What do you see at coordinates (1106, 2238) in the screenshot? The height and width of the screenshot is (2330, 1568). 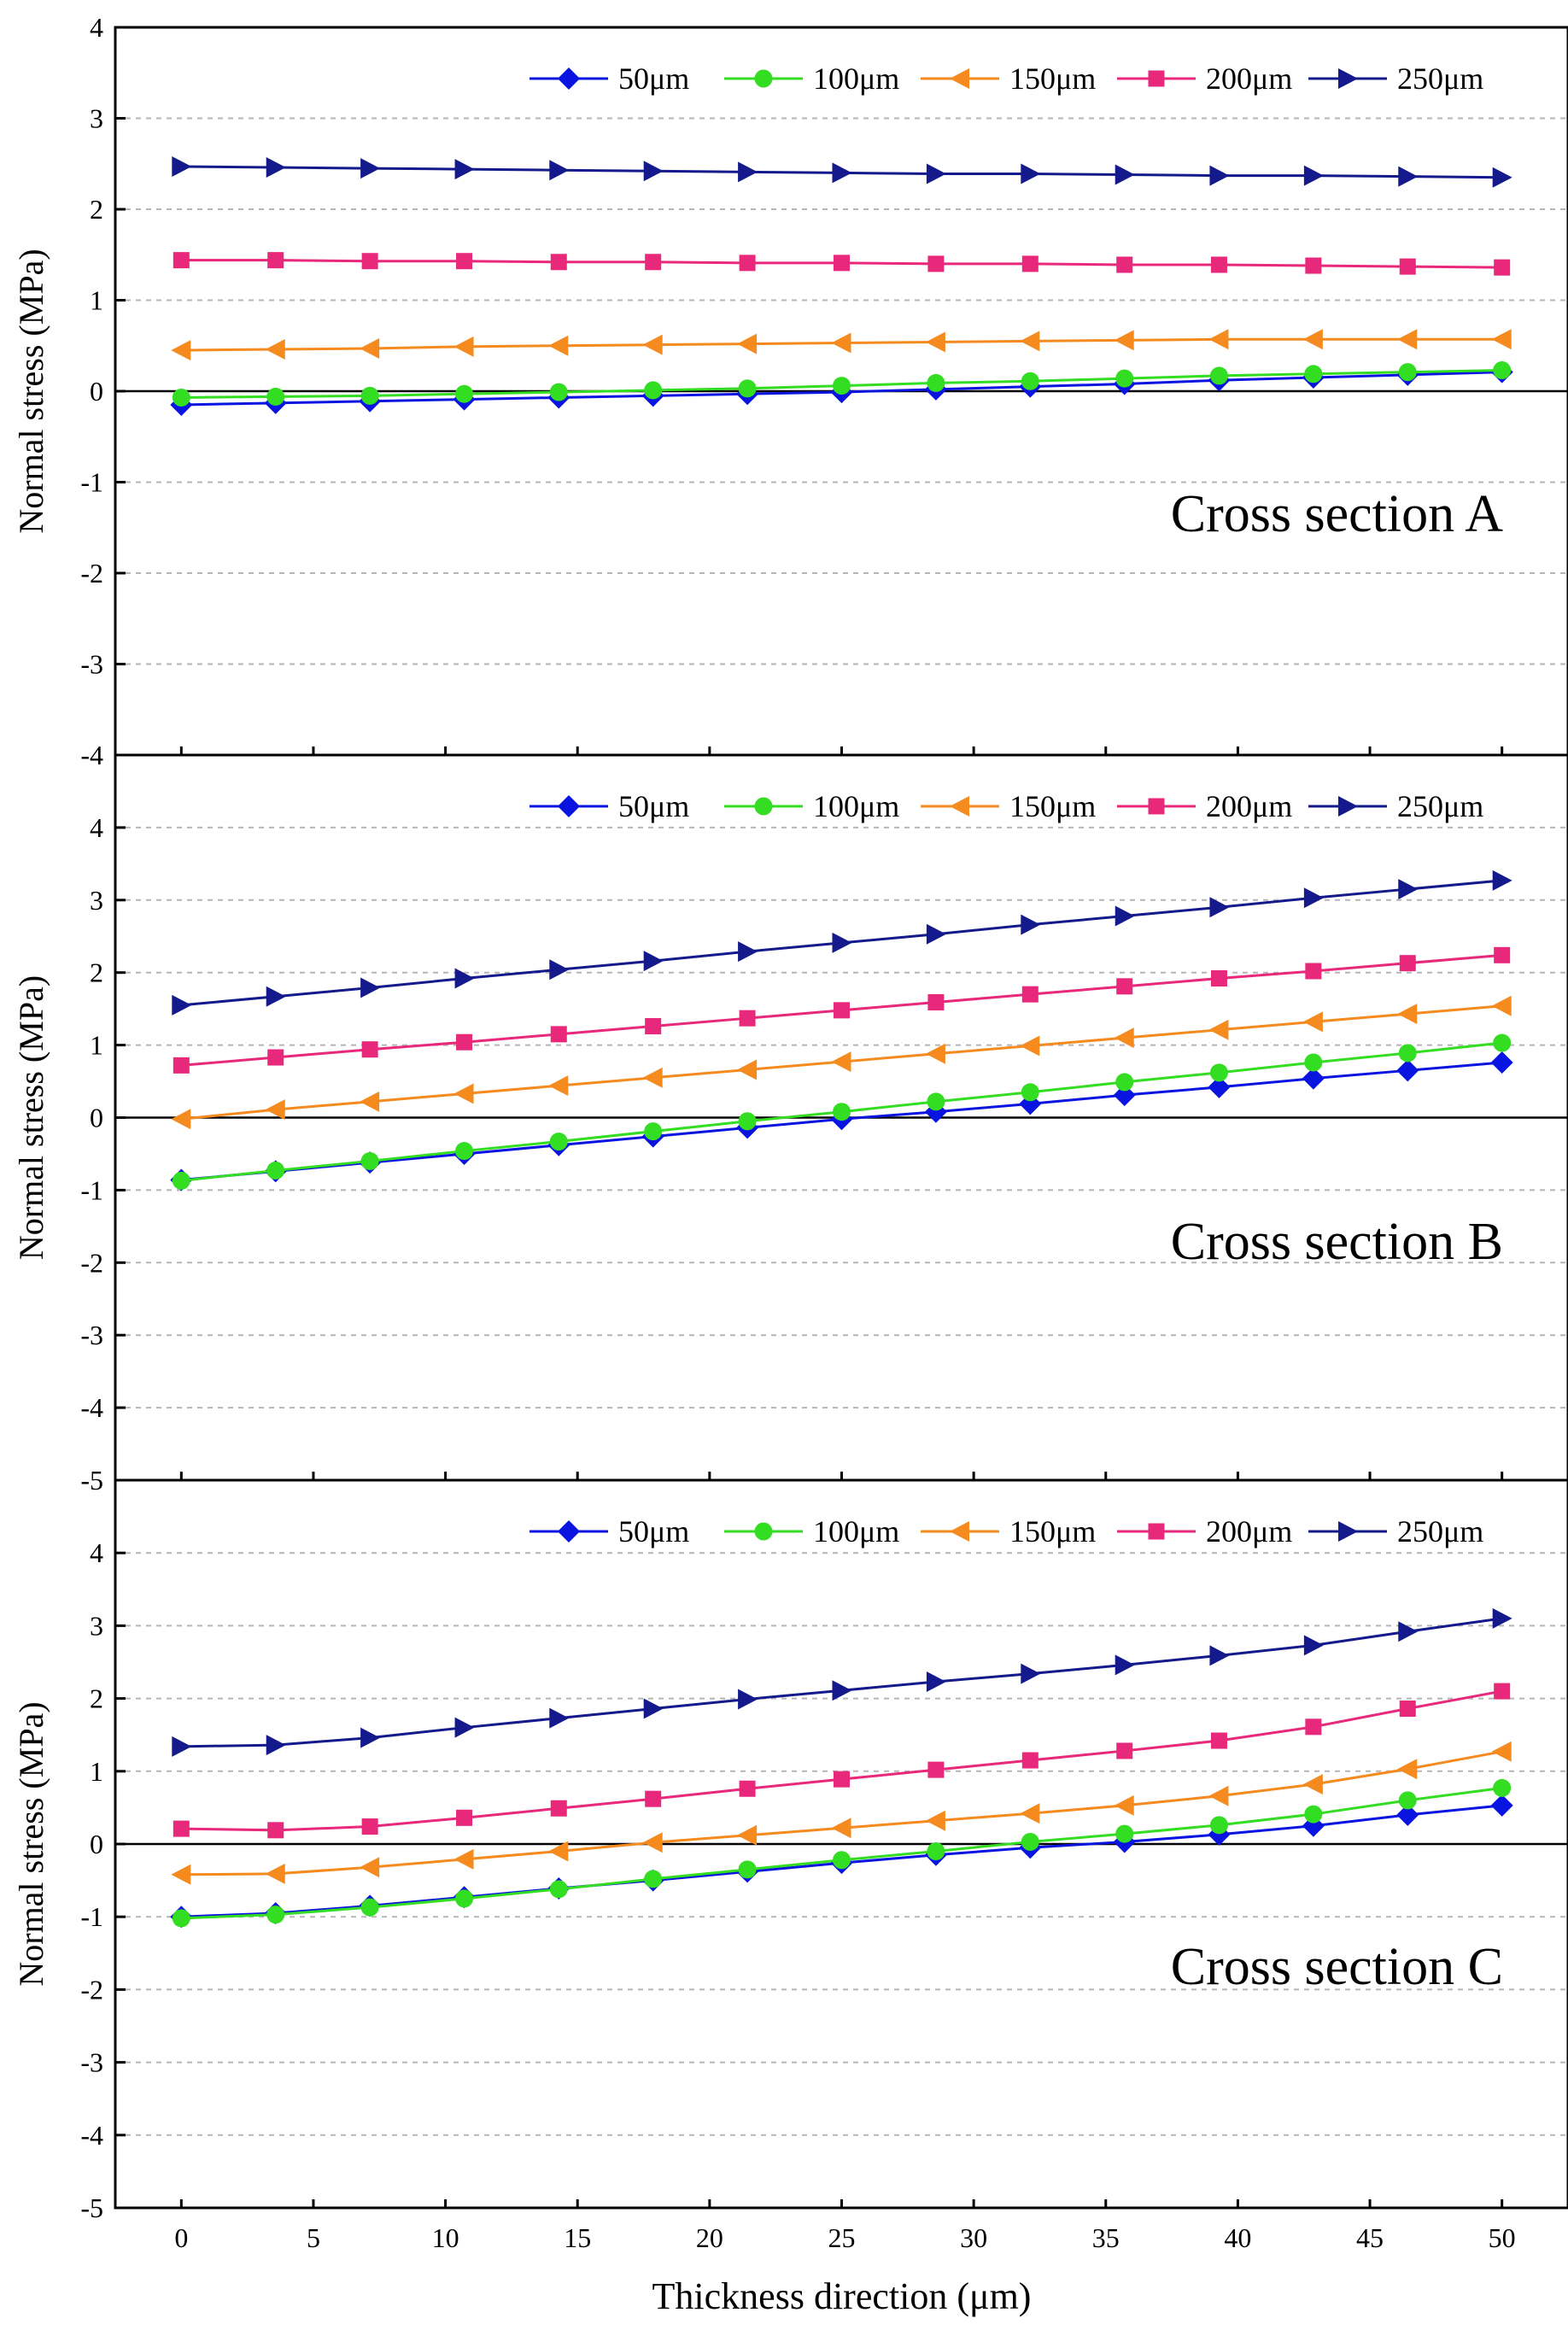 I see `x-tick-label: 35` at bounding box center [1106, 2238].